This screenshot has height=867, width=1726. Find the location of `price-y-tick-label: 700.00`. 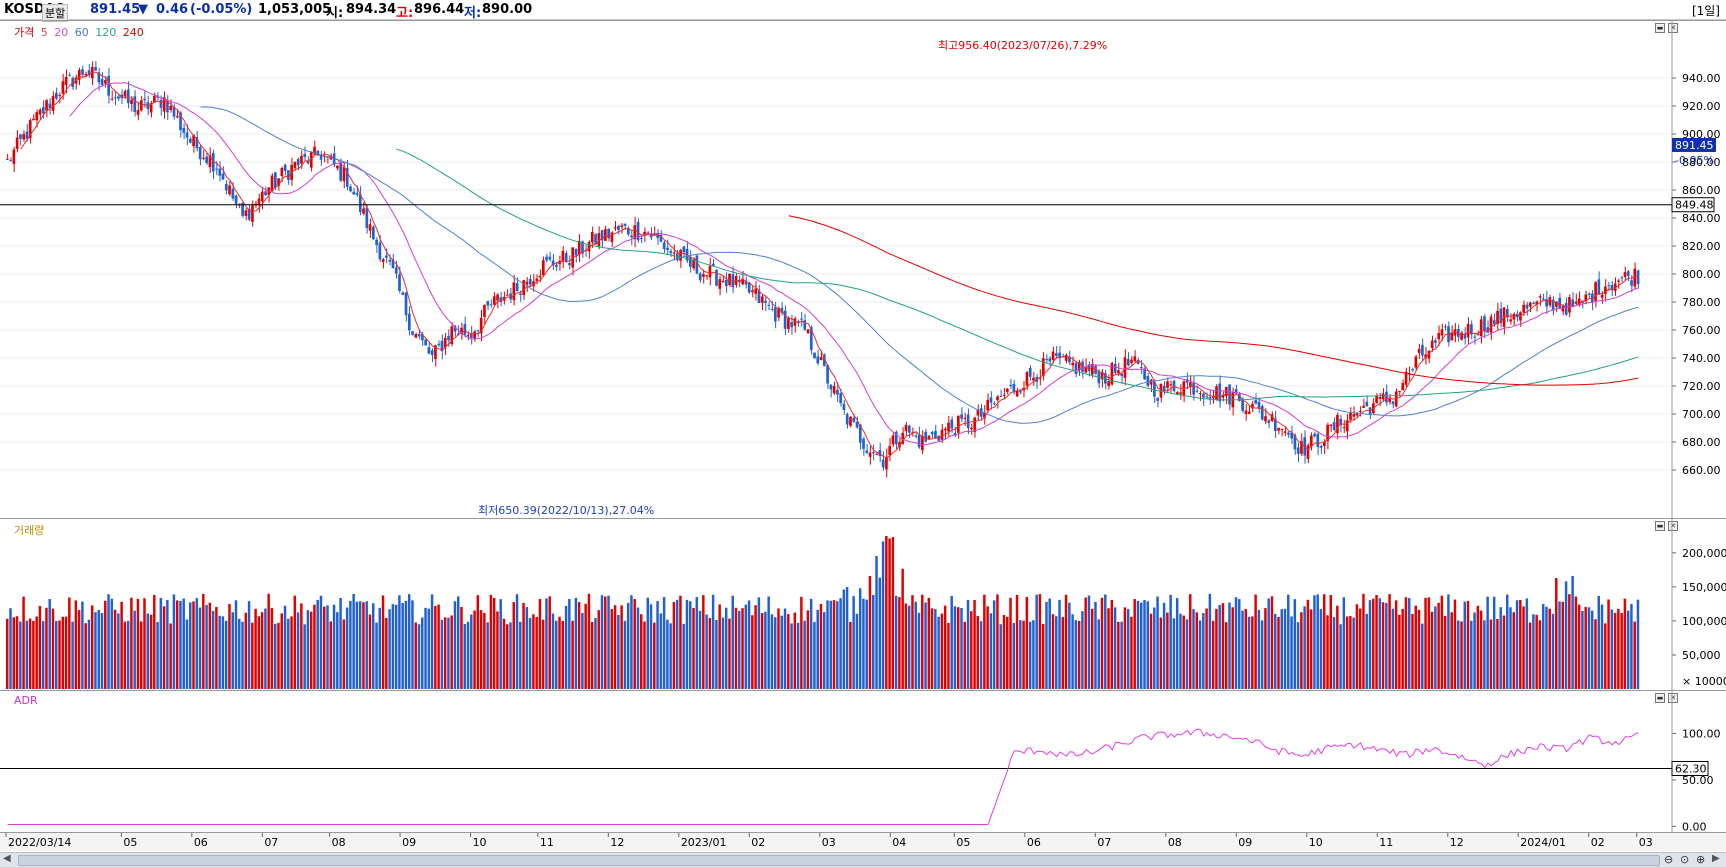

price-y-tick-label: 700.00 is located at coordinates (1701, 414).